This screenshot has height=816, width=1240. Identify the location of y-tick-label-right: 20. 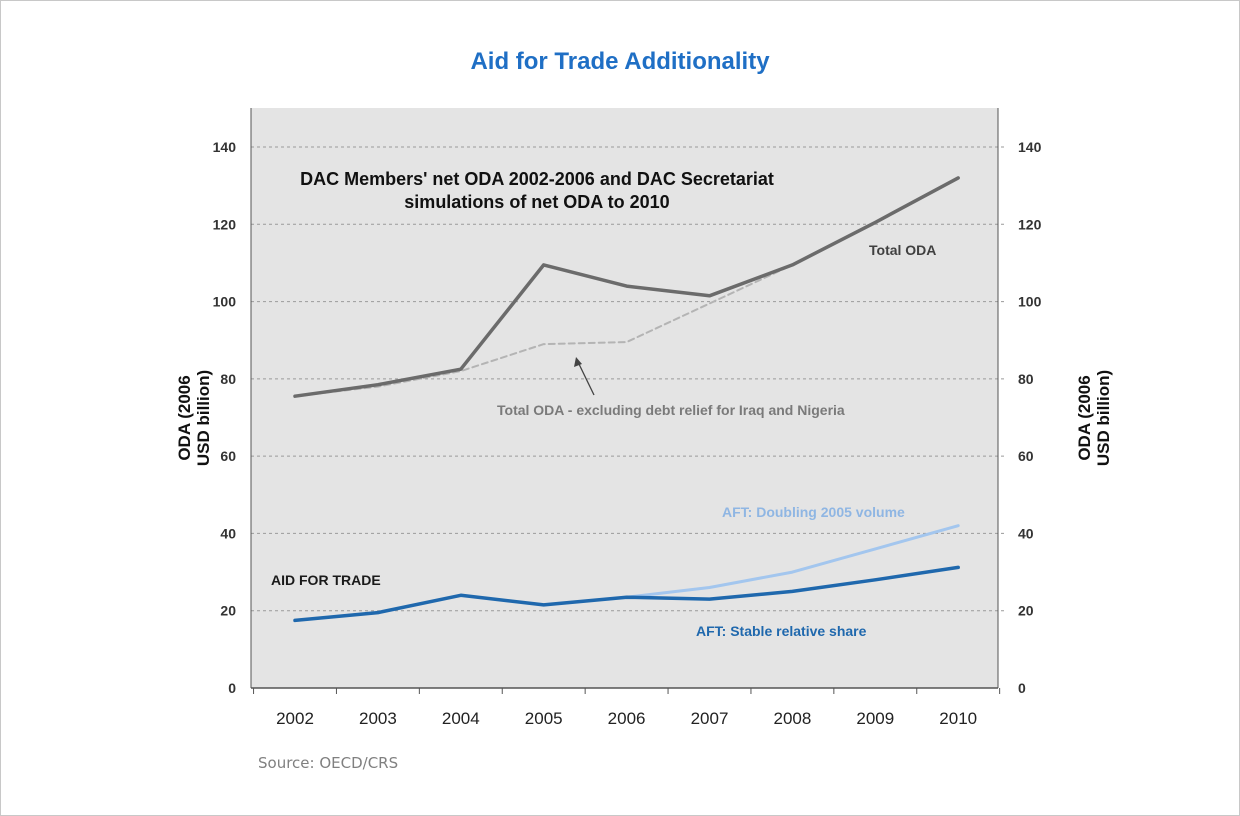
(1026, 611).